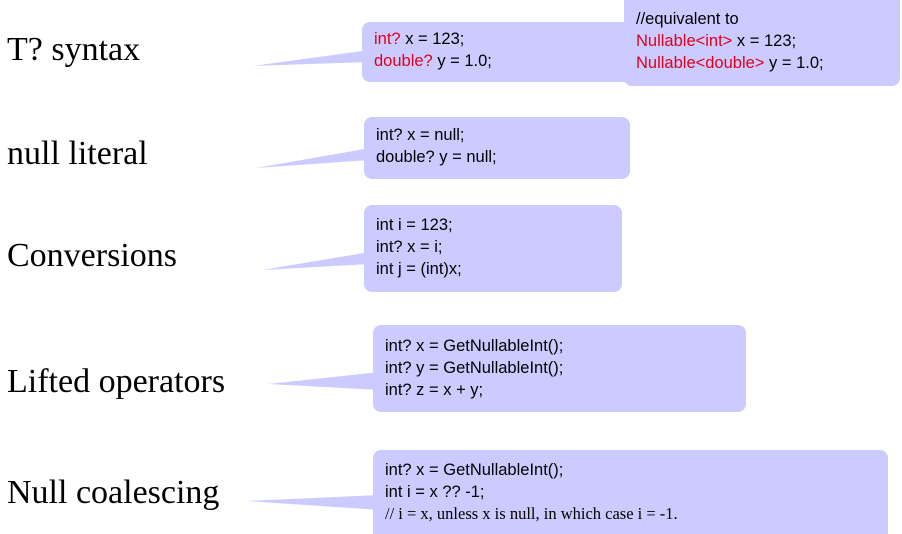  What do you see at coordinates (500, 61) in the screenshot?
I see `code-line: double? y = 1.0;` at bounding box center [500, 61].